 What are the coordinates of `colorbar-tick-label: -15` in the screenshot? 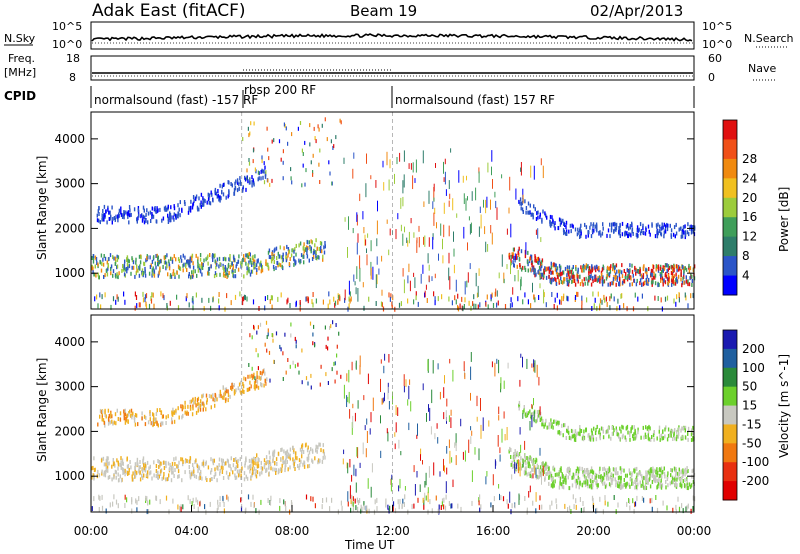 It's located at (752, 424).